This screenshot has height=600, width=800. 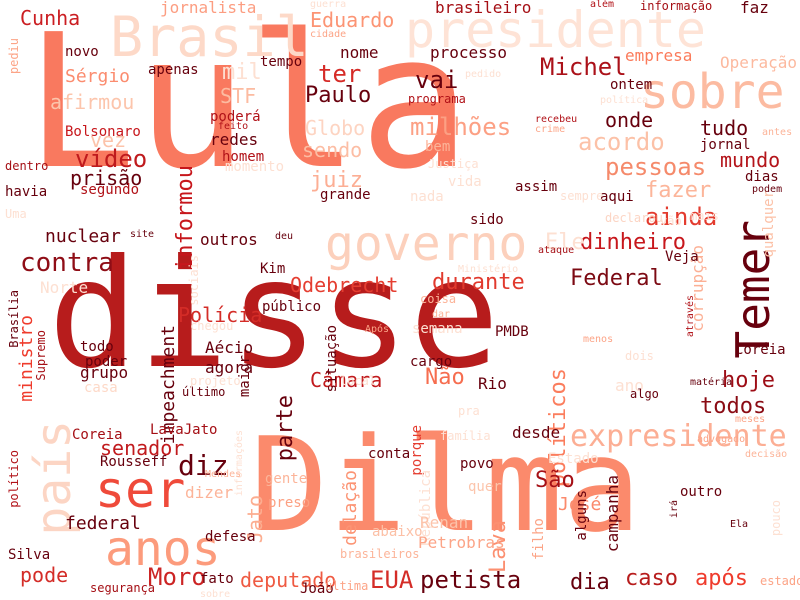 I want to click on word-cloud-word: último, so click(x=204, y=392).